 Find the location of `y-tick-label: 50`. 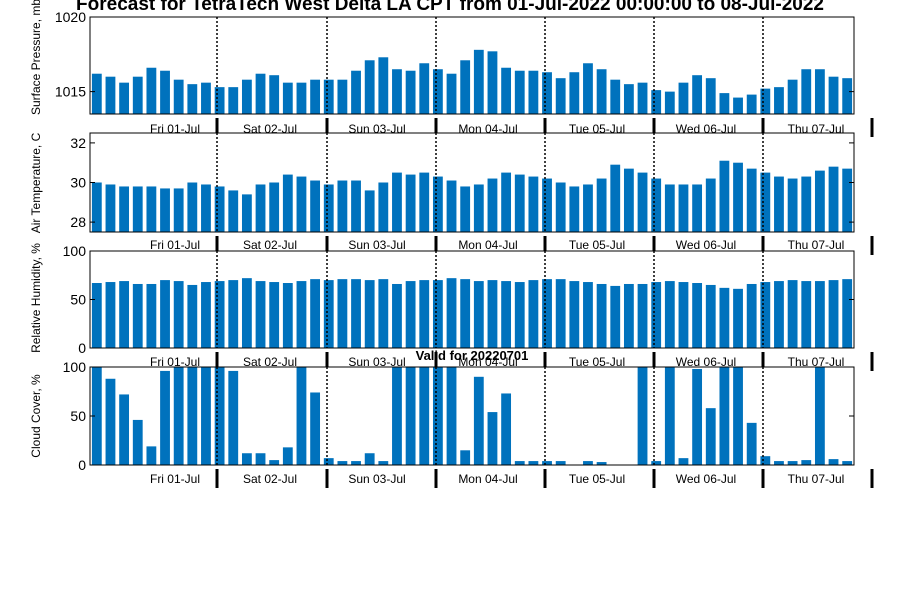

y-tick-label: 50 is located at coordinates (78, 416).